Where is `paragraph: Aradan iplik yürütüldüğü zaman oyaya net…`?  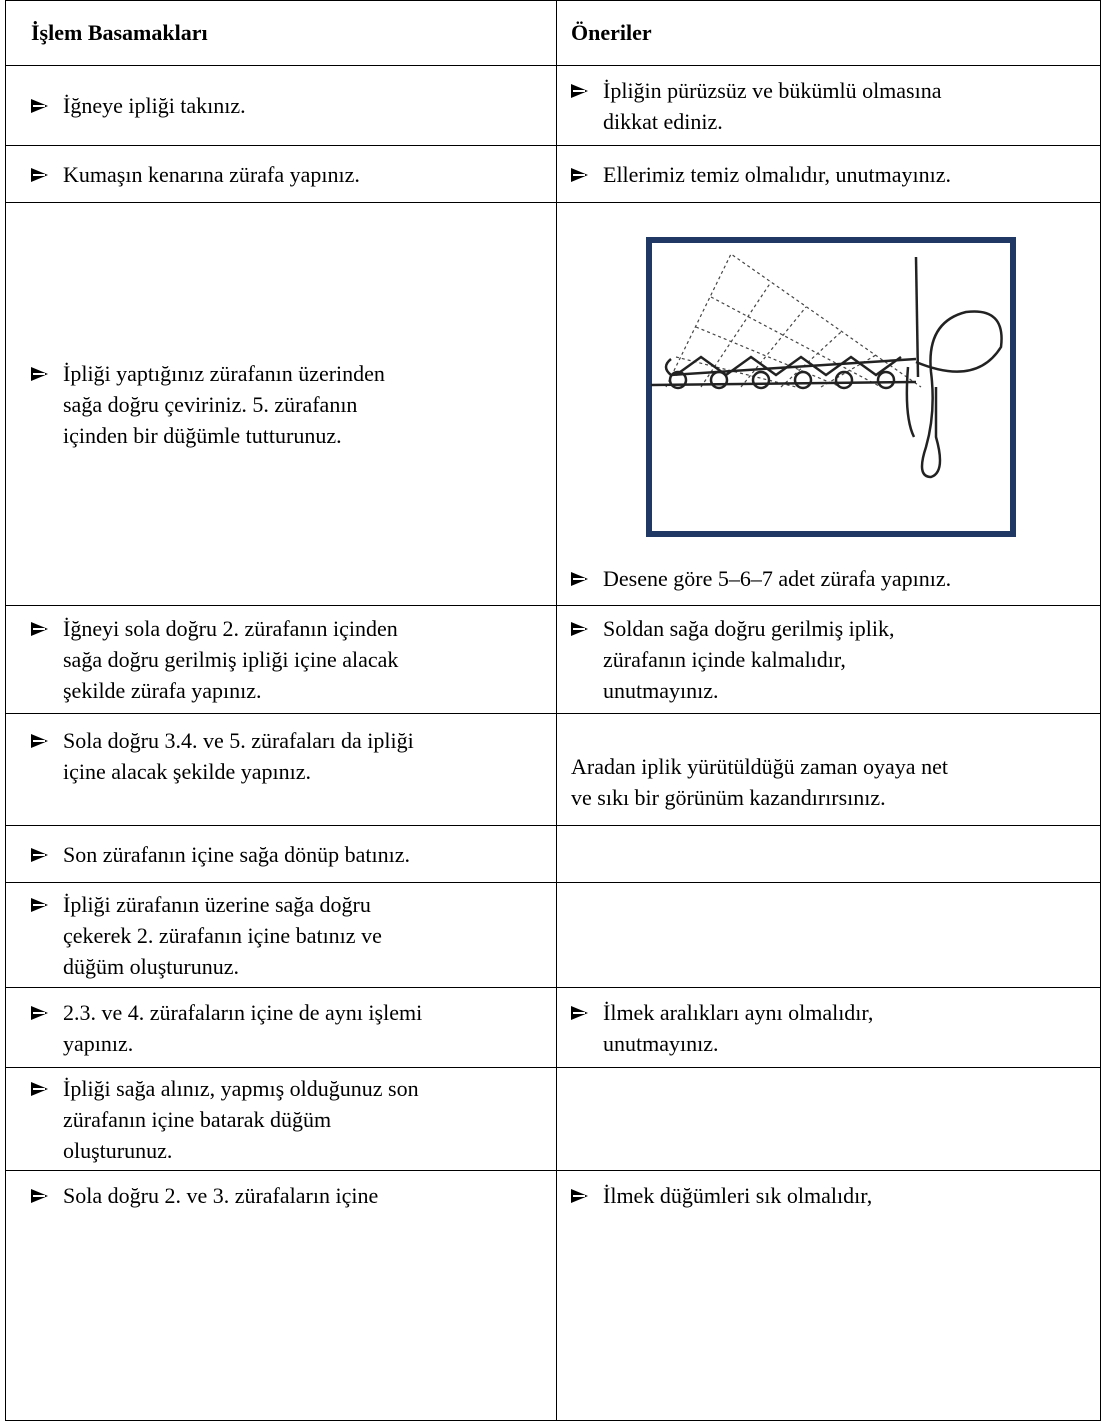 paragraph: Aradan iplik yürütüldüğü zaman oyaya net… is located at coordinates (830, 782).